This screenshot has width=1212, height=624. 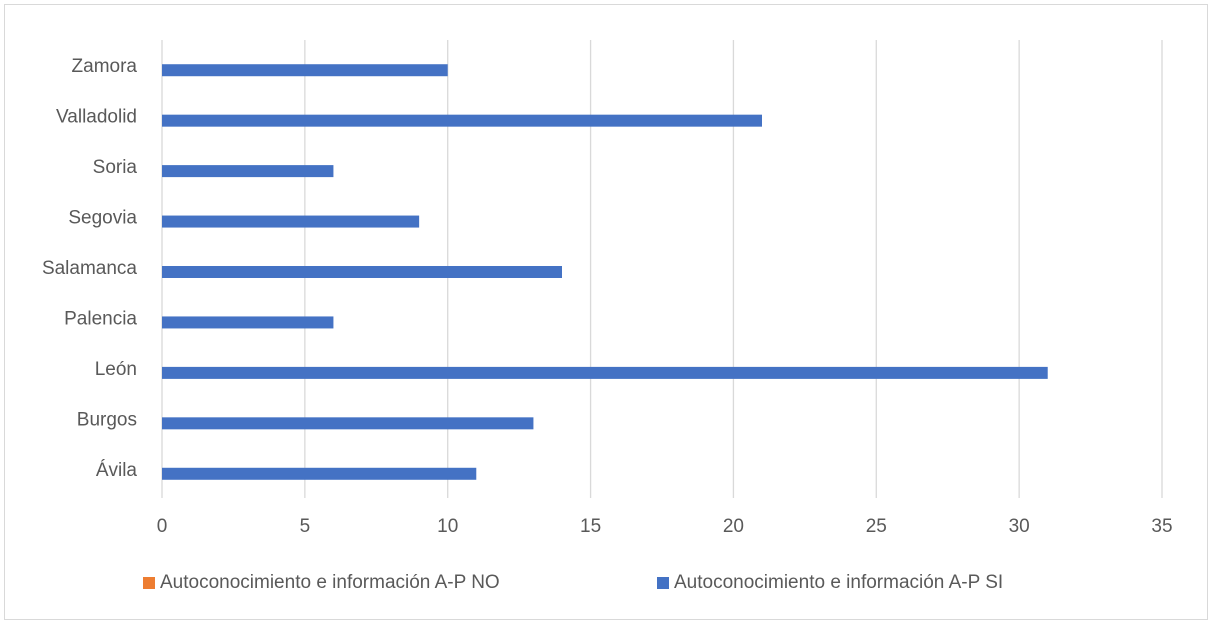 I want to click on y-tick-label: León, so click(x=116, y=369).